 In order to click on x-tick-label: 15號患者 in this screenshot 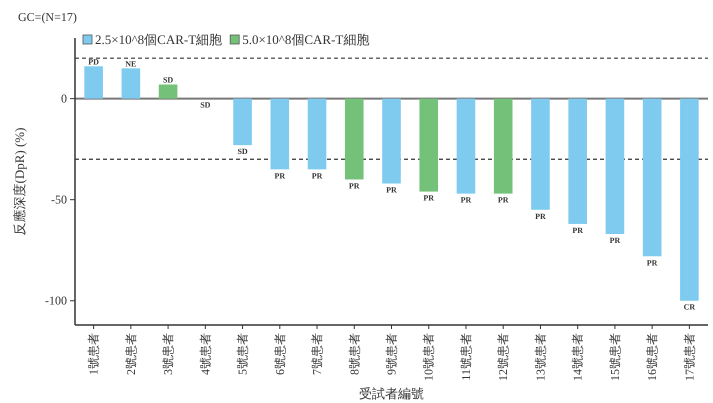, I will do `click(615, 357)`.